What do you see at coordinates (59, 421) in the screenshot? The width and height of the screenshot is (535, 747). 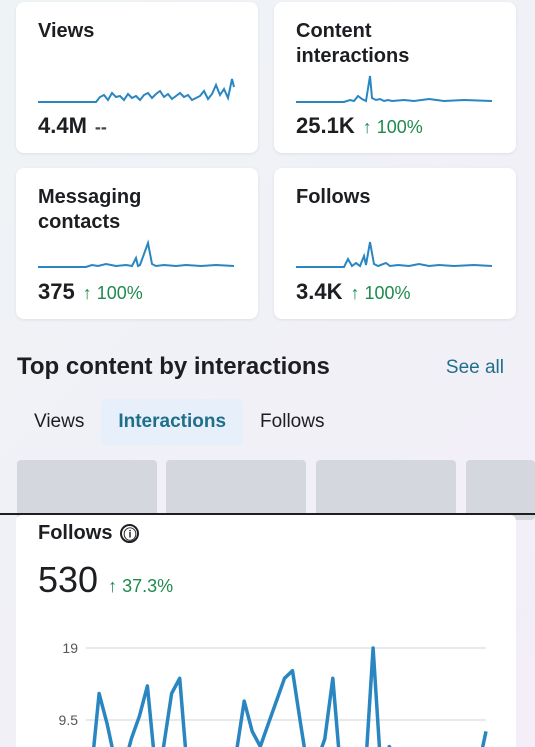 I see `tab-views: Views` at bounding box center [59, 421].